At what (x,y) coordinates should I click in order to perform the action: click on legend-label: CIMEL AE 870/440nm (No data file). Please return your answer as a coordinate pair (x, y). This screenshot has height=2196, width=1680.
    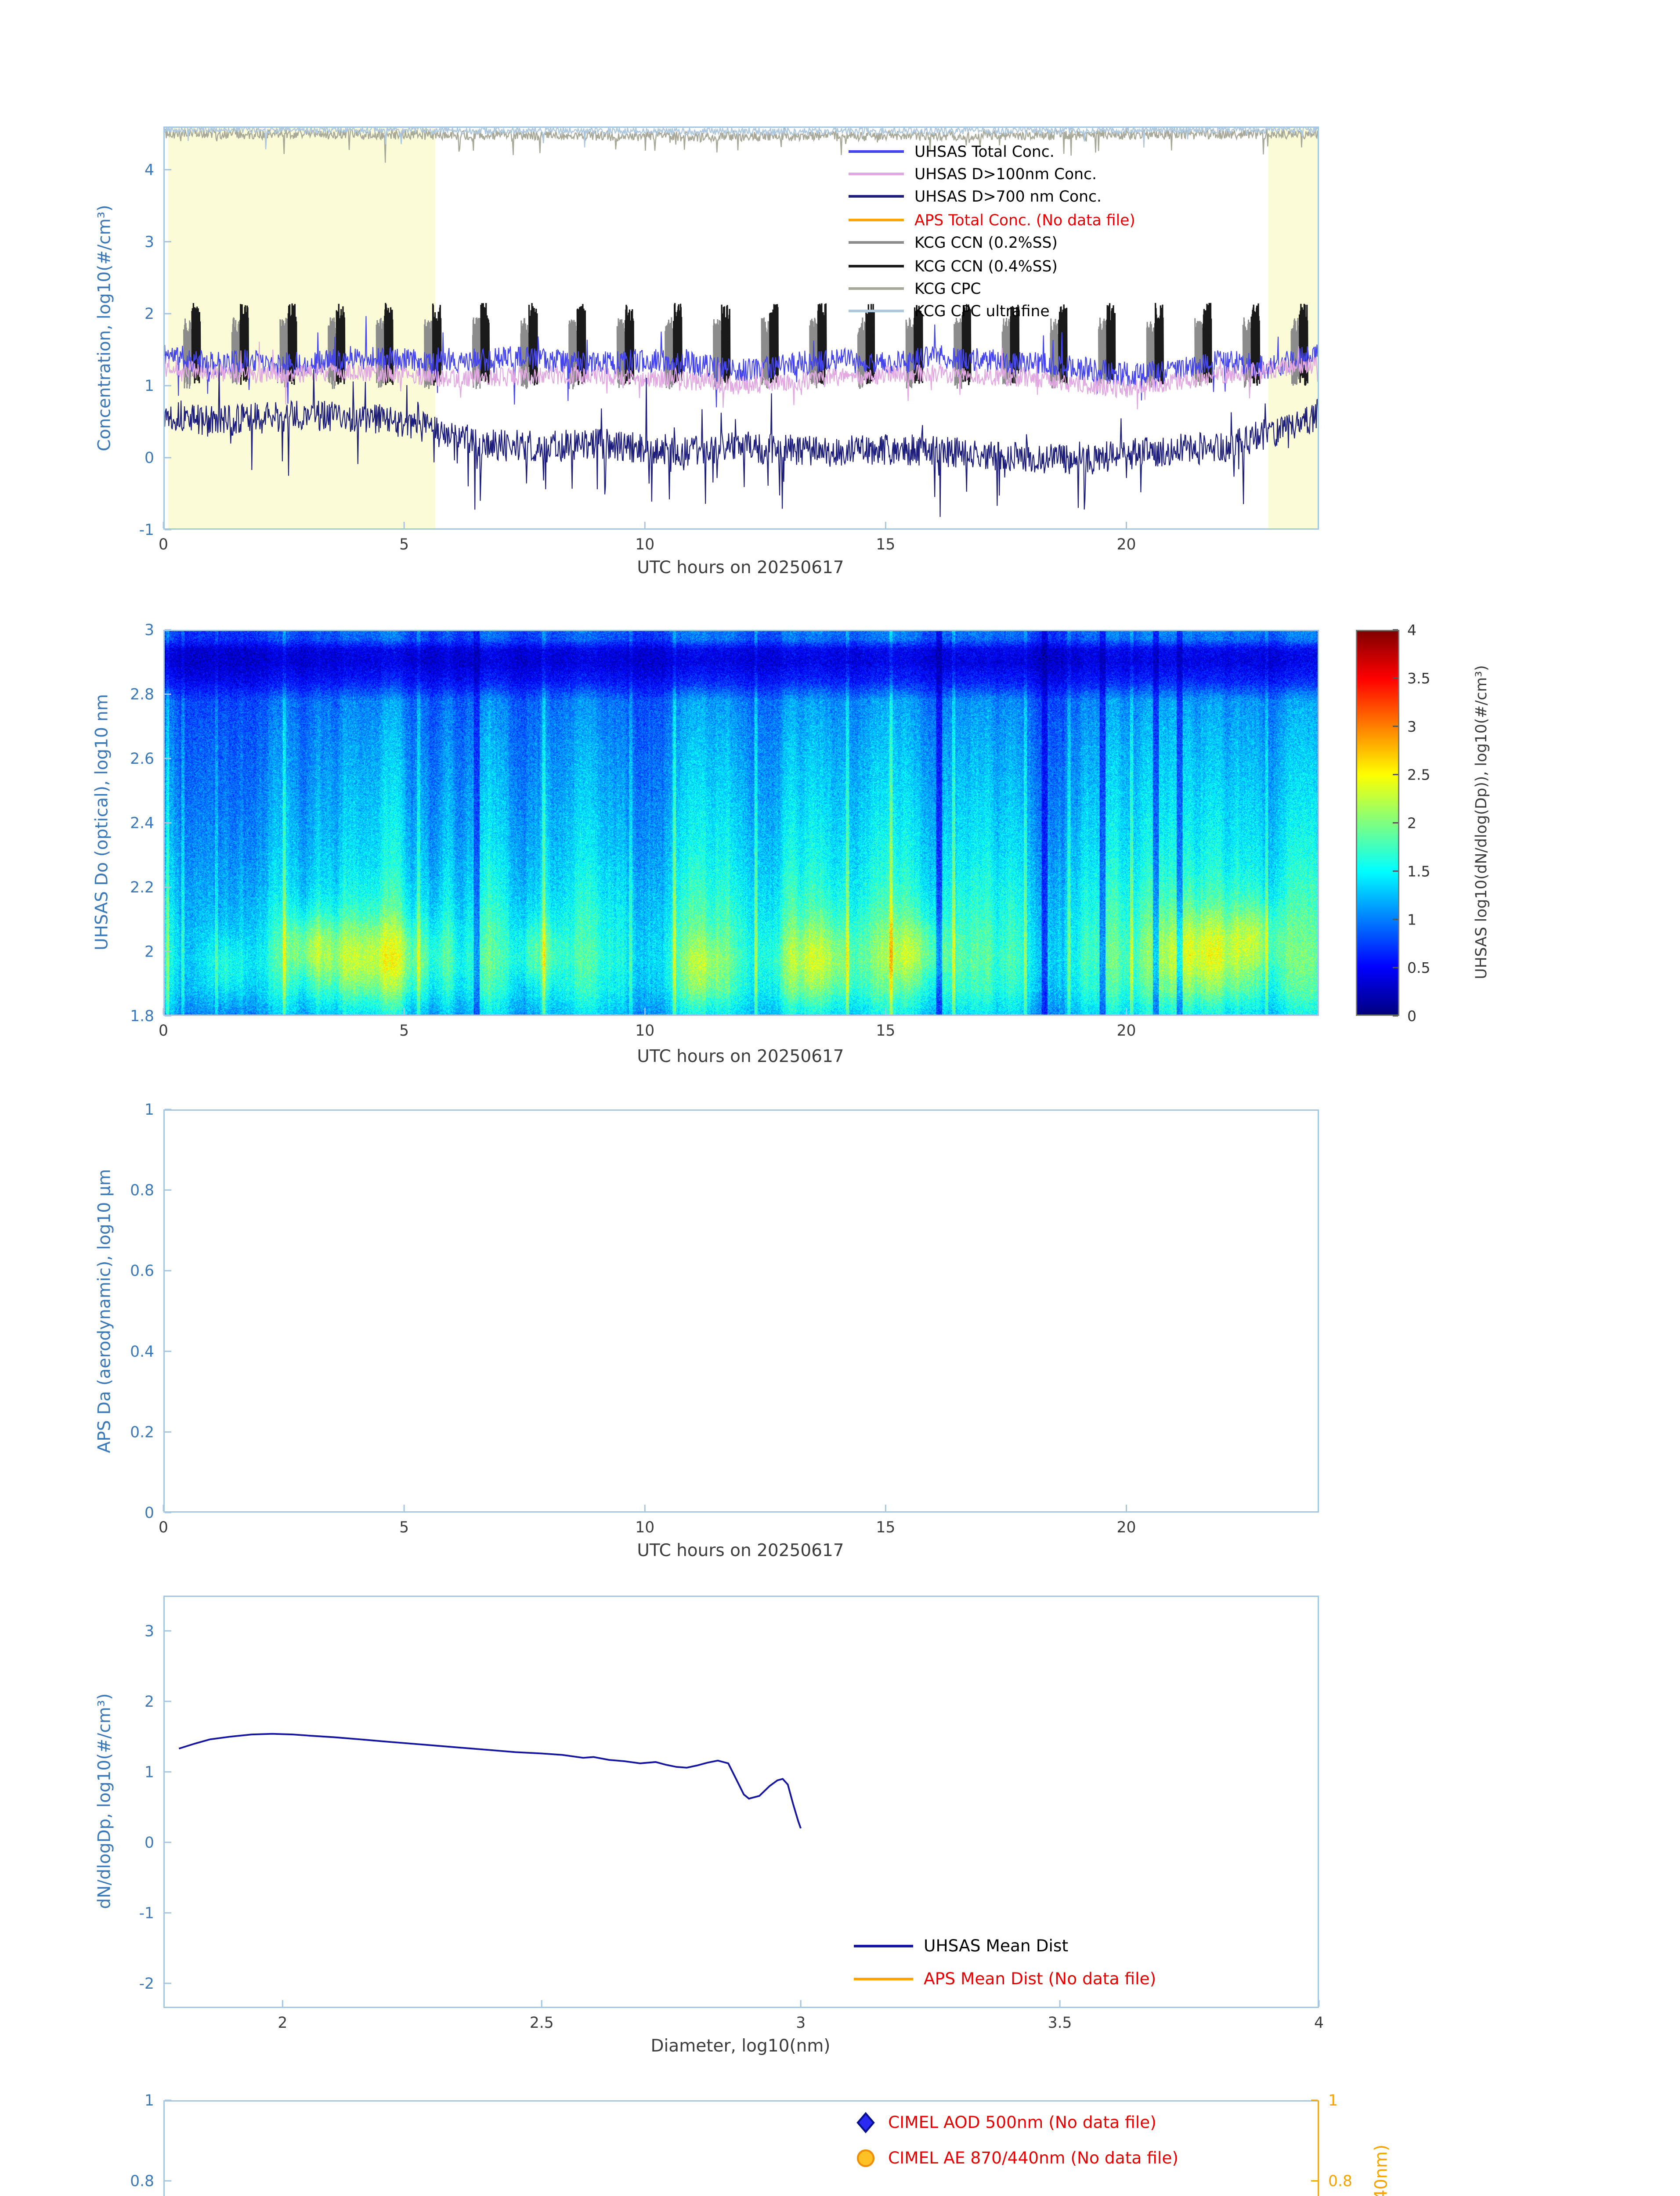
    Looking at the image, I should click on (1033, 2157).